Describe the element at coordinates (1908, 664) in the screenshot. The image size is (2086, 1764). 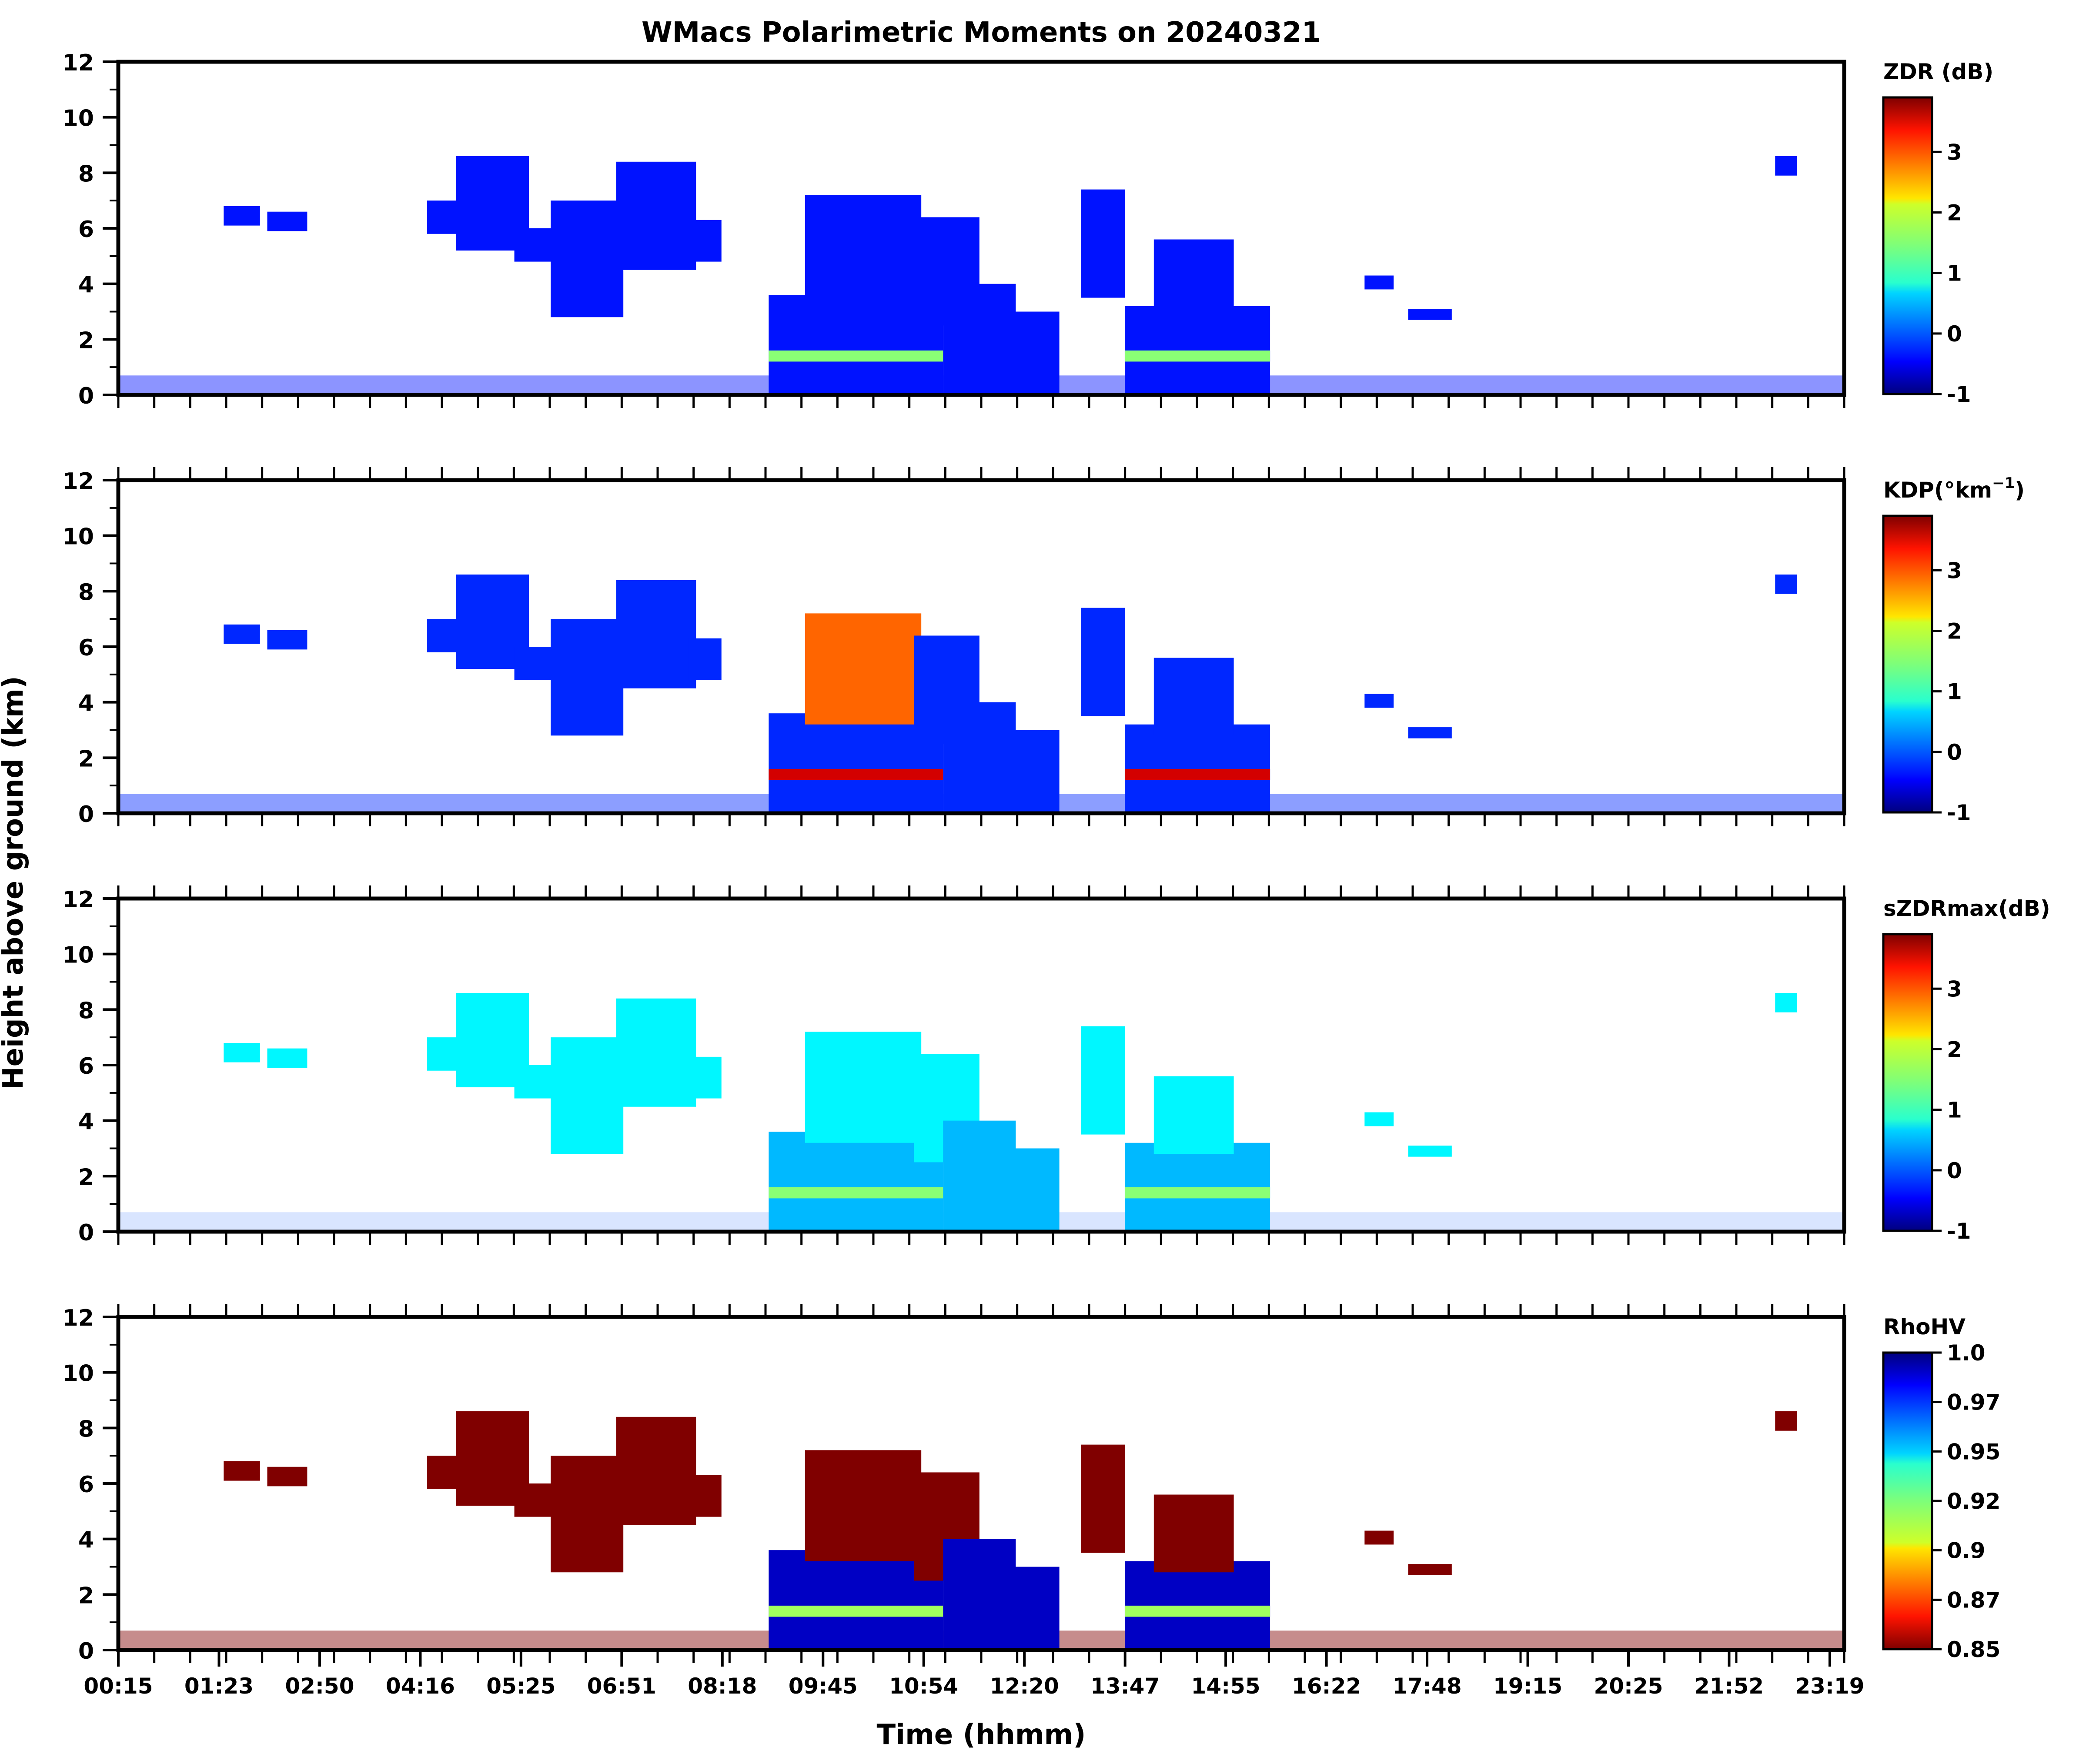
I see `colorbar-kdp` at that location.